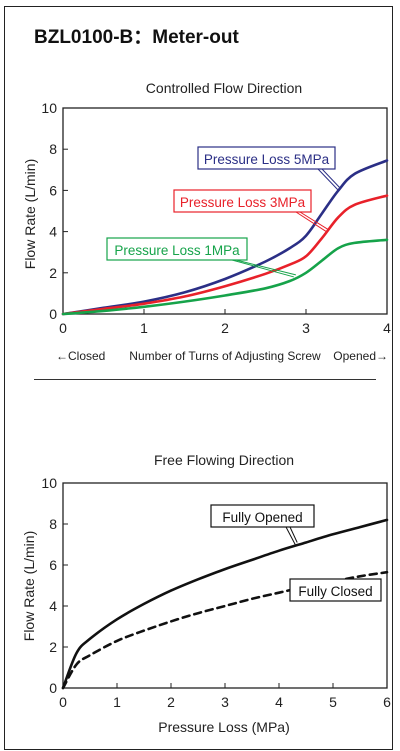 The height and width of the screenshot is (751, 400). I want to click on section-divider, so click(205, 379).